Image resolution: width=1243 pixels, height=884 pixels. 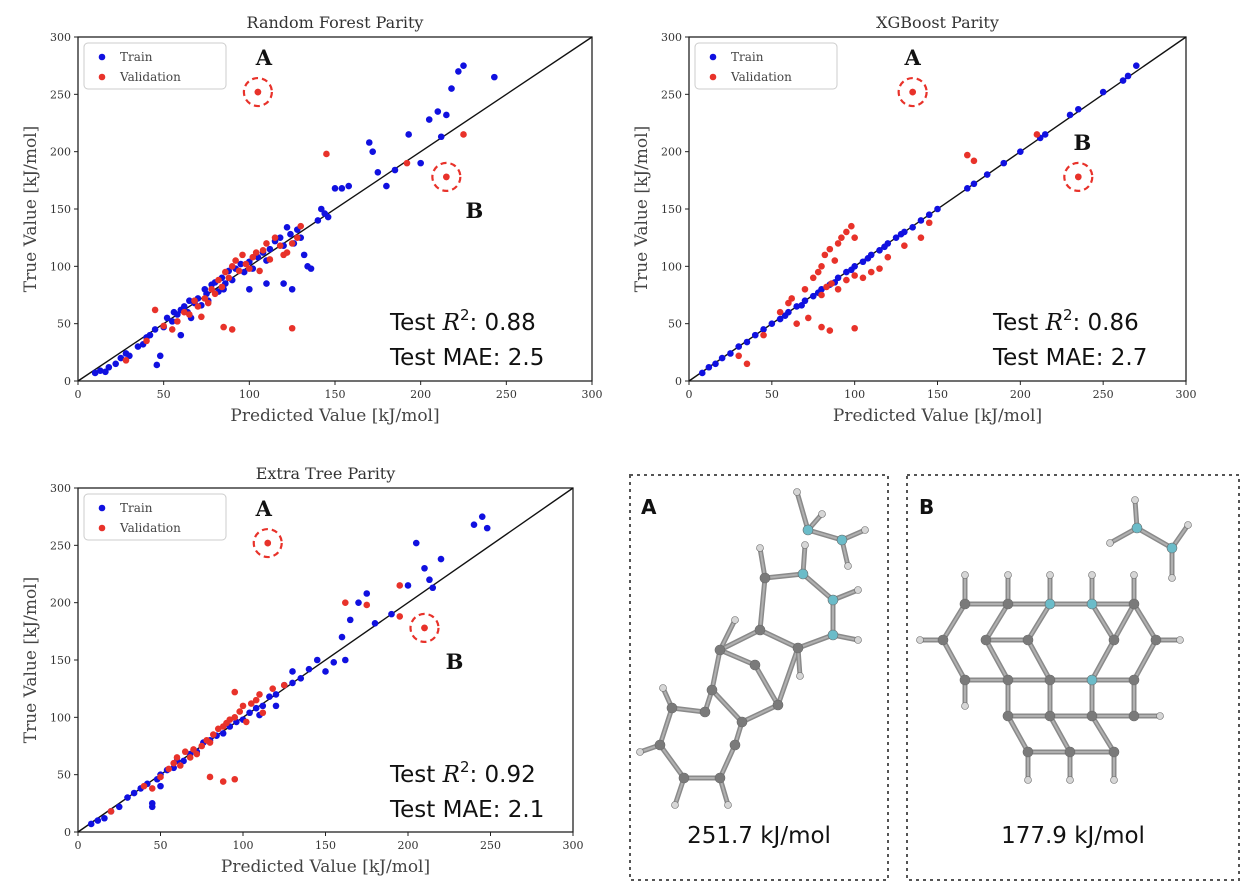 What do you see at coordinates (60, 603) in the screenshot?
I see `y-tick-label: 200` at bounding box center [60, 603].